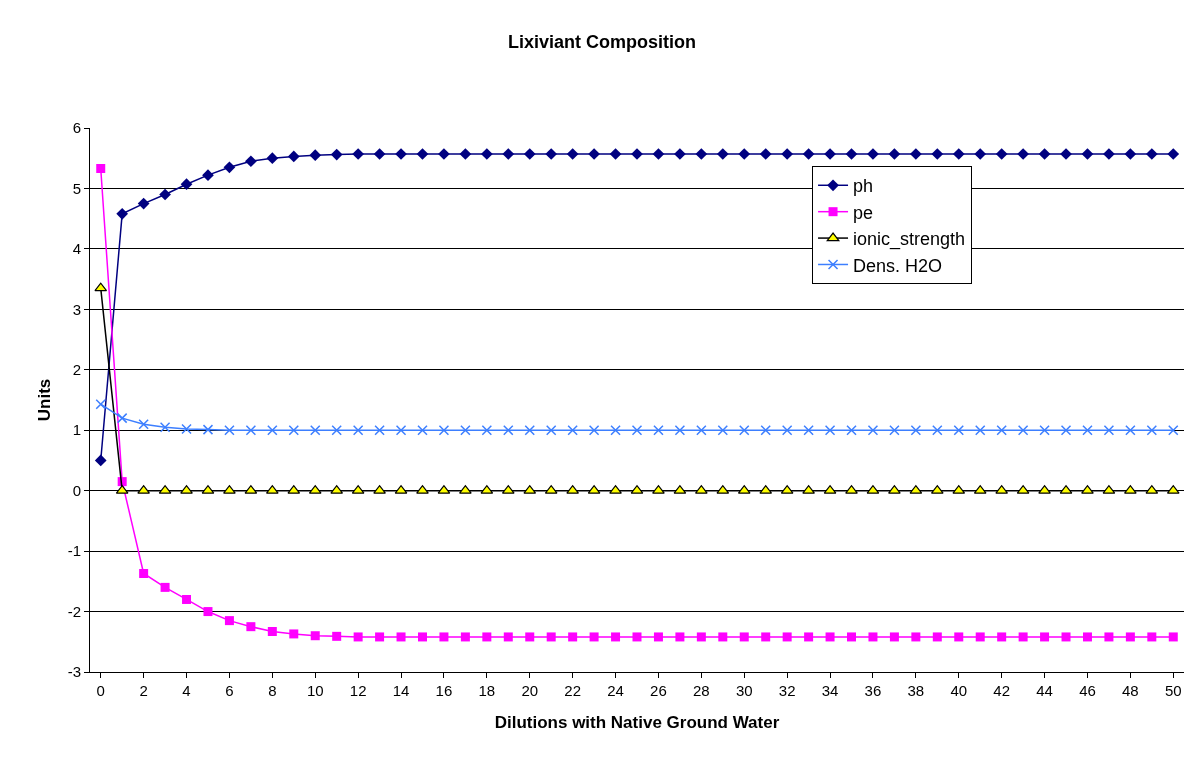 This screenshot has width=1204, height=782. I want to click on x-tick-label: 22, so click(572, 690).